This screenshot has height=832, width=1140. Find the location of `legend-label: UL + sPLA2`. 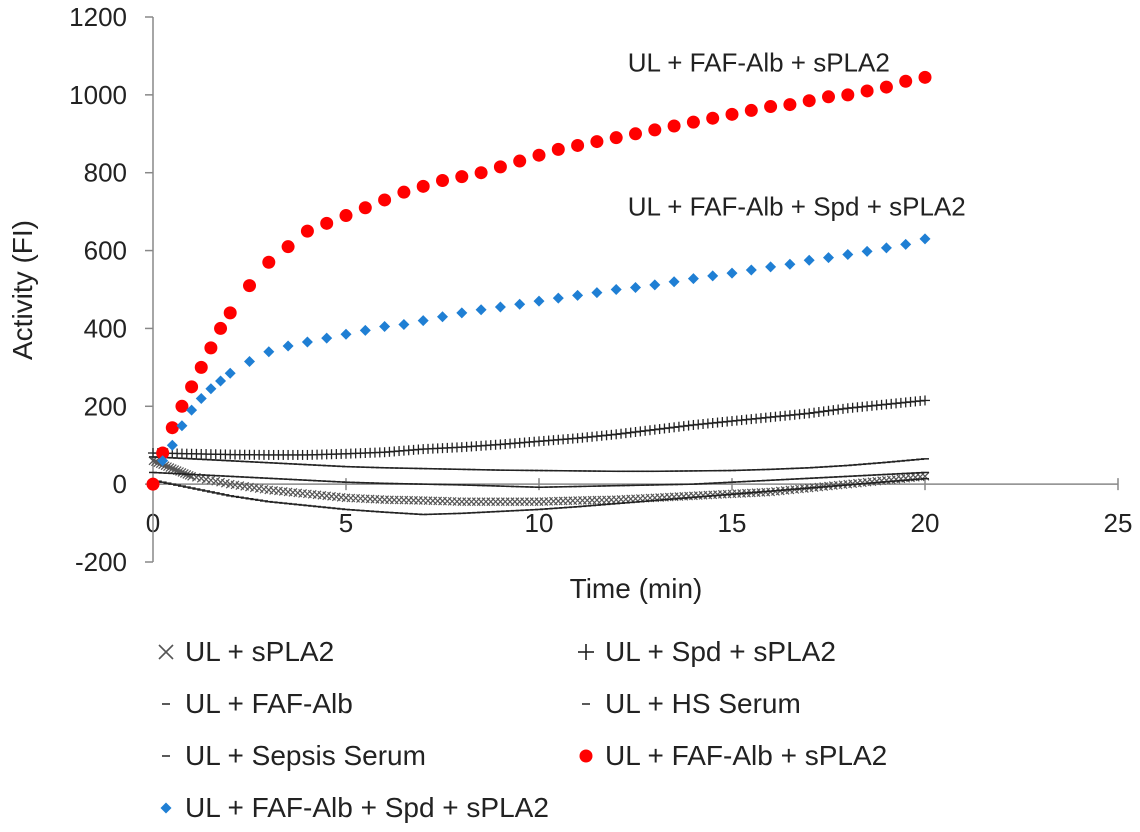

legend-label: UL + sPLA2 is located at coordinates (260, 651).